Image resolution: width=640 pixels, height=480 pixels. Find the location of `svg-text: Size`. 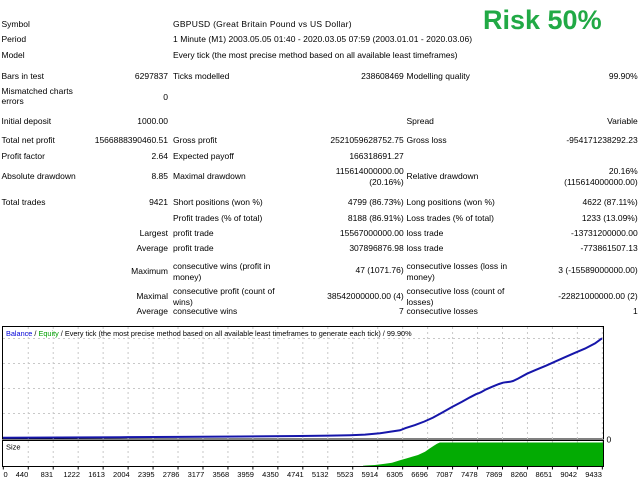

svg-text: Size is located at coordinates (13, 447).